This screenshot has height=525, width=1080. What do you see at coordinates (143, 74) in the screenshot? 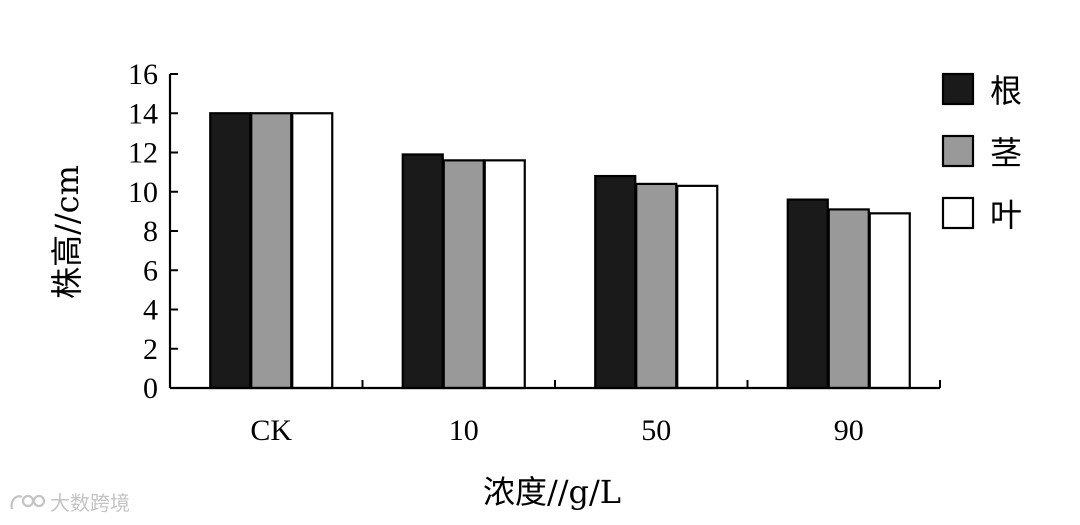
I see `y-tick-label: 16` at bounding box center [143, 74].